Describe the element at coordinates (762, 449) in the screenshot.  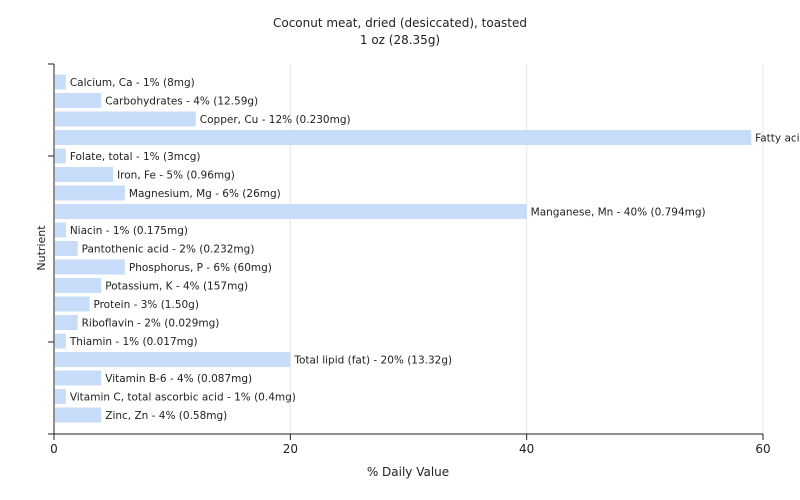
I see `x-tick-label: 60` at that location.